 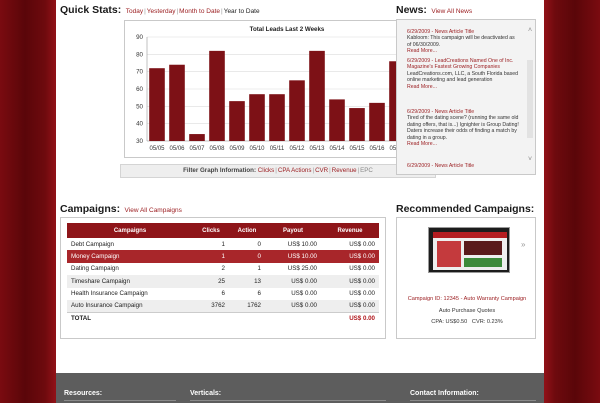 What do you see at coordinates (177, 149) in the screenshot?
I see `x-tick-label: 05/06` at bounding box center [177, 149].